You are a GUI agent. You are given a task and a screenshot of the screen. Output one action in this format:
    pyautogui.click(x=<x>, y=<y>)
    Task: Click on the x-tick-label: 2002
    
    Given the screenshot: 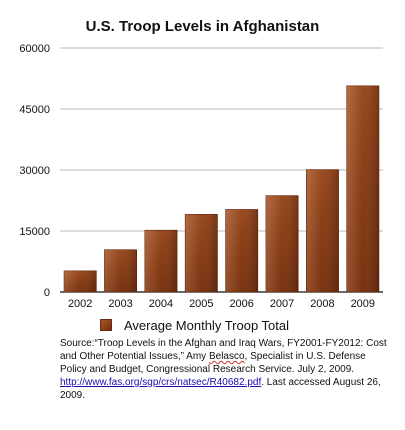 What is the action you would take?
    pyautogui.click(x=80, y=304)
    